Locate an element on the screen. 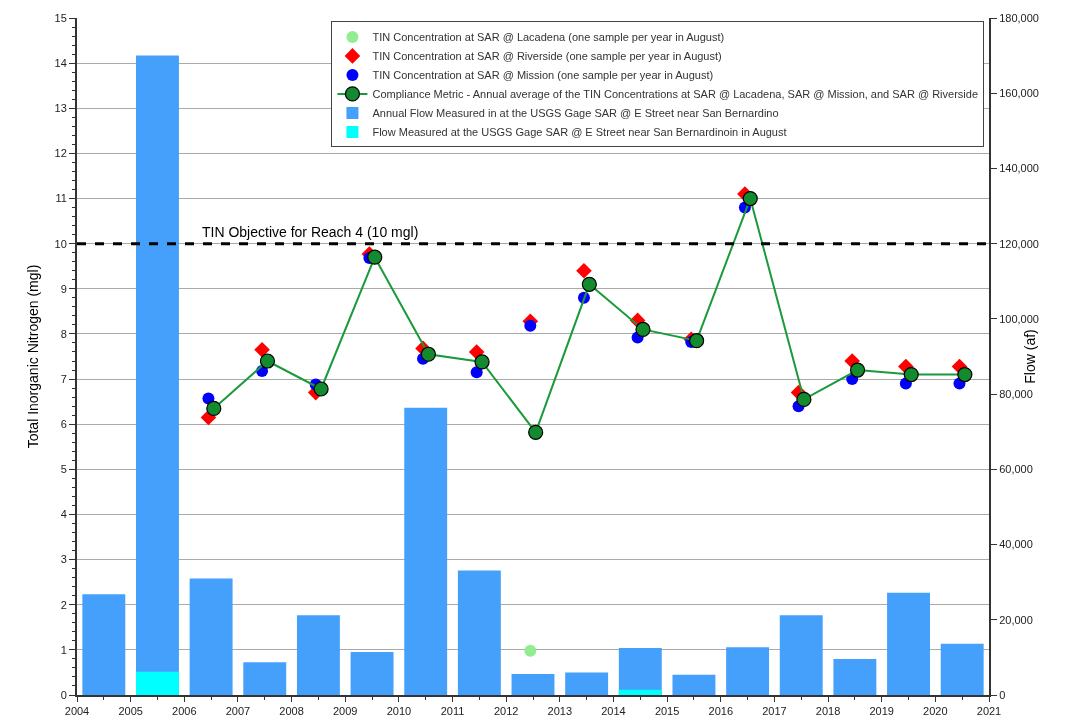 The image size is (1069, 720). y-axis-title: Total Inorganic Nitrogen (mgl) is located at coordinates (33, 356).